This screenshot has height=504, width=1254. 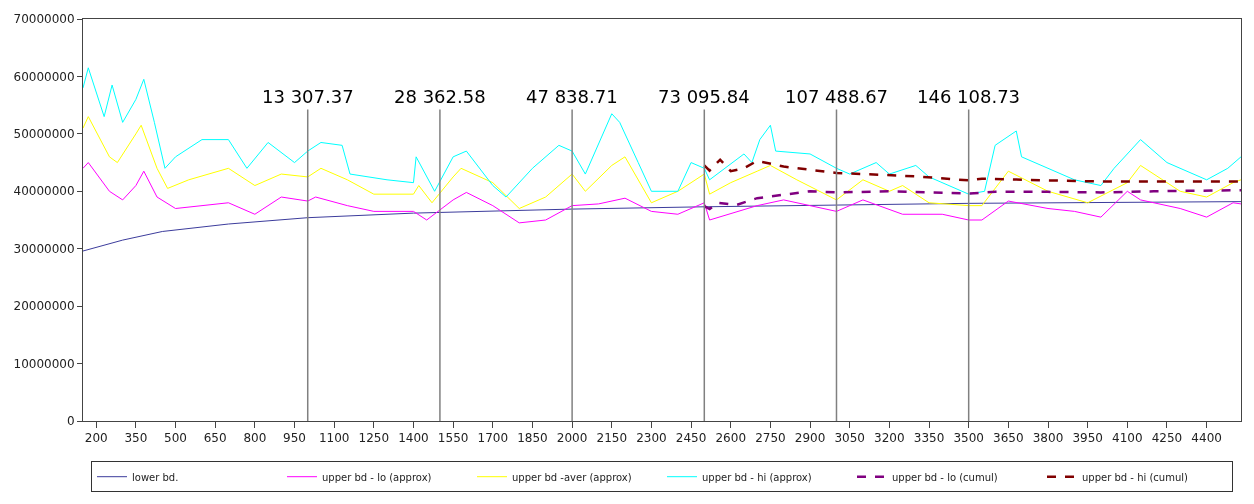 I want to click on x-tick-label: 4400, so click(x=1206, y=438).